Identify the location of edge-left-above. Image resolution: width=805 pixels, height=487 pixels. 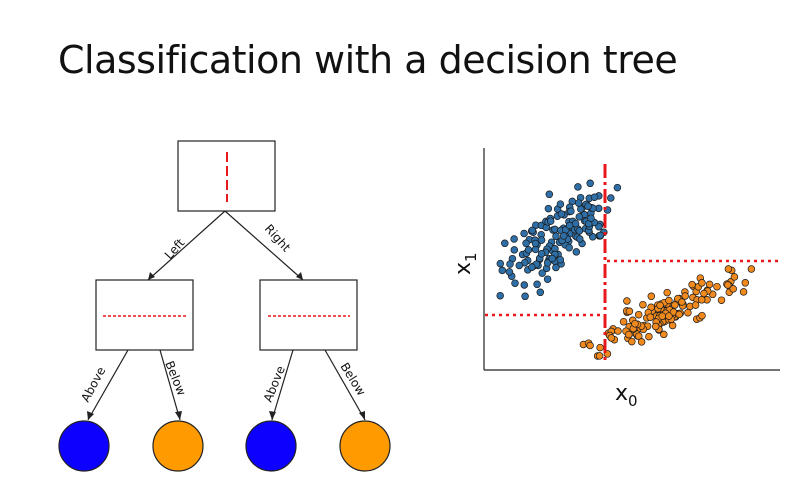
(108, 385).